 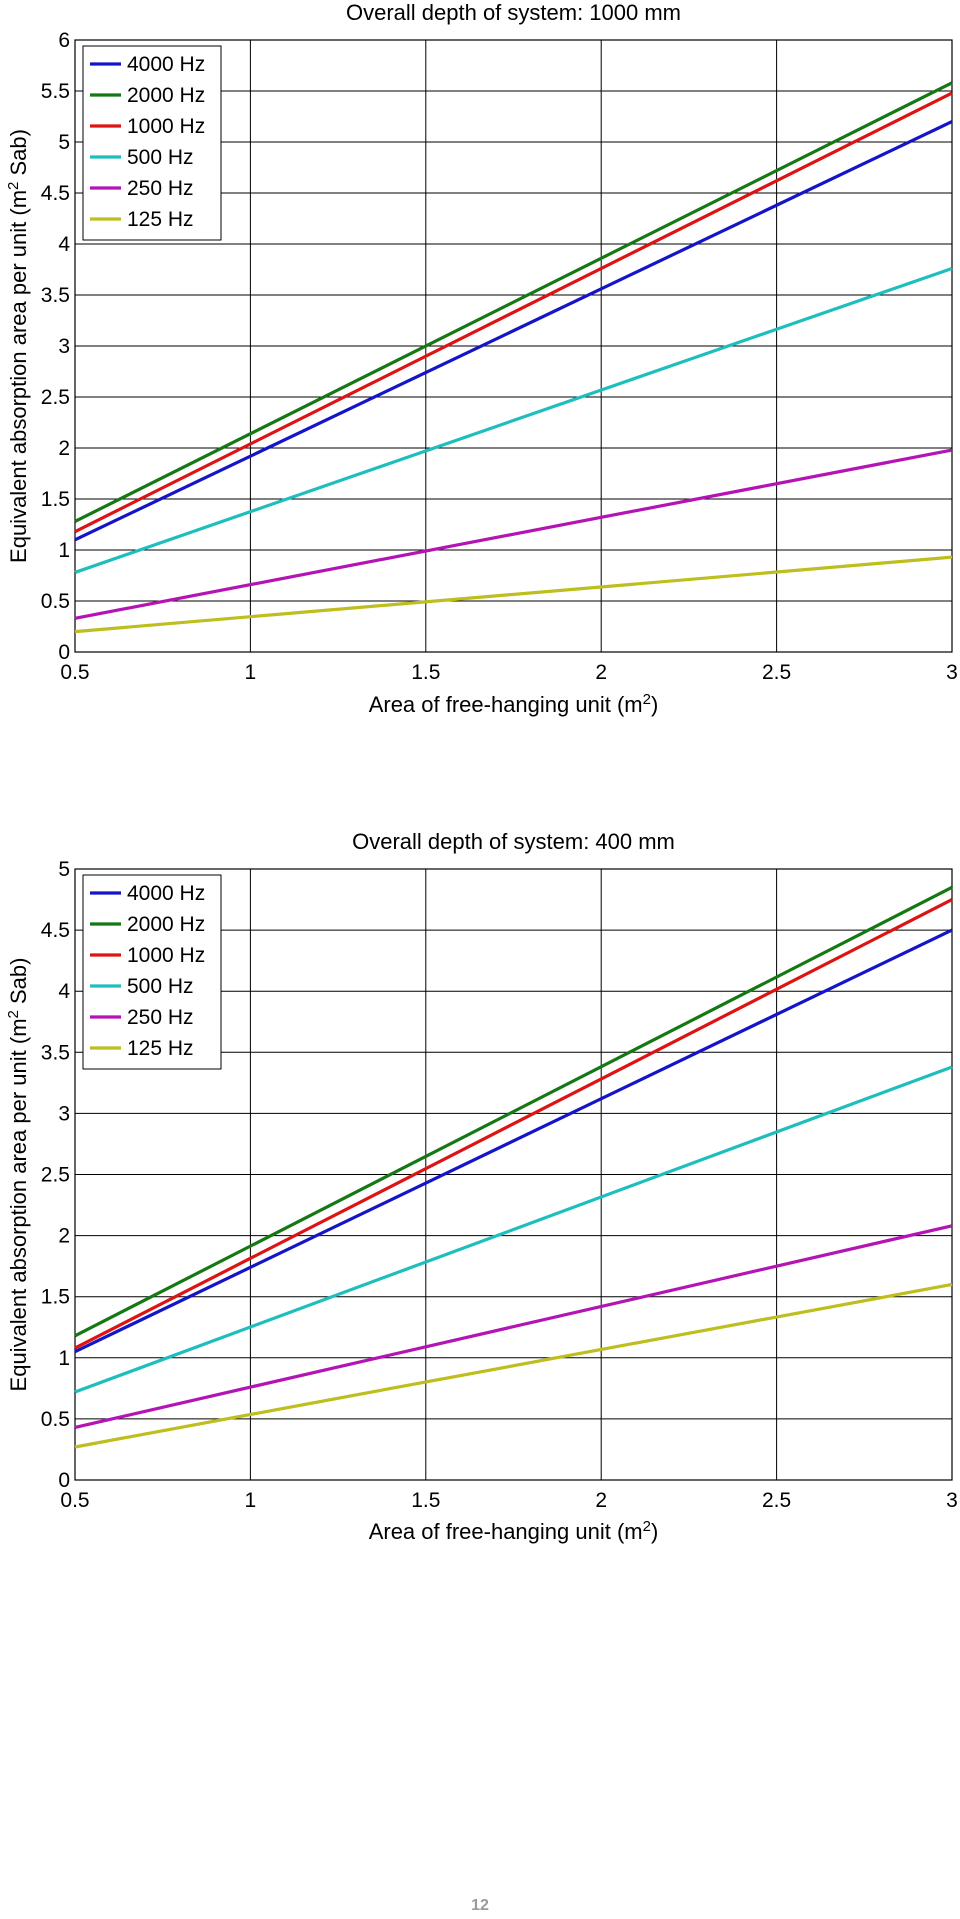 What do you see at coordinates (513, 841) in the screenshot?
I see `chart-title: Overall depth of system: 400 mm` at bounding box center [513, 841].